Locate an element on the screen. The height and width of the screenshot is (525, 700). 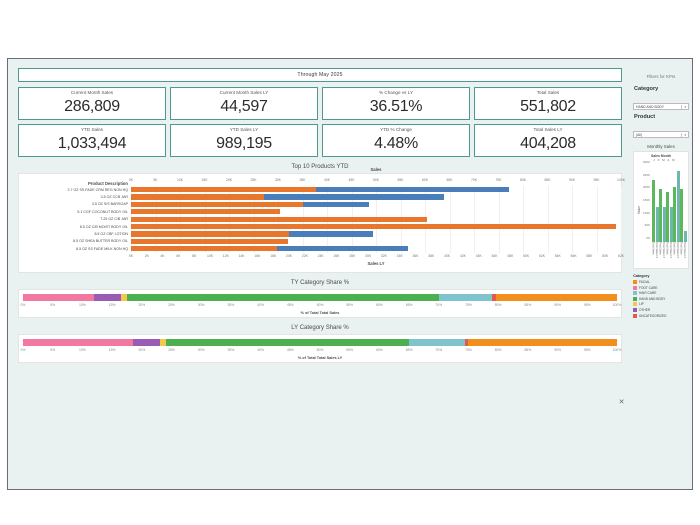
legend-item: HAND AND BODY is located at coordinates (661, 298).